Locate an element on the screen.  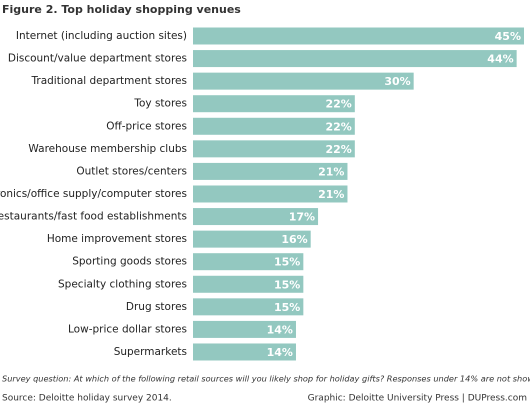
category-label: Home improvement stores is located at coordinates (117, 239).